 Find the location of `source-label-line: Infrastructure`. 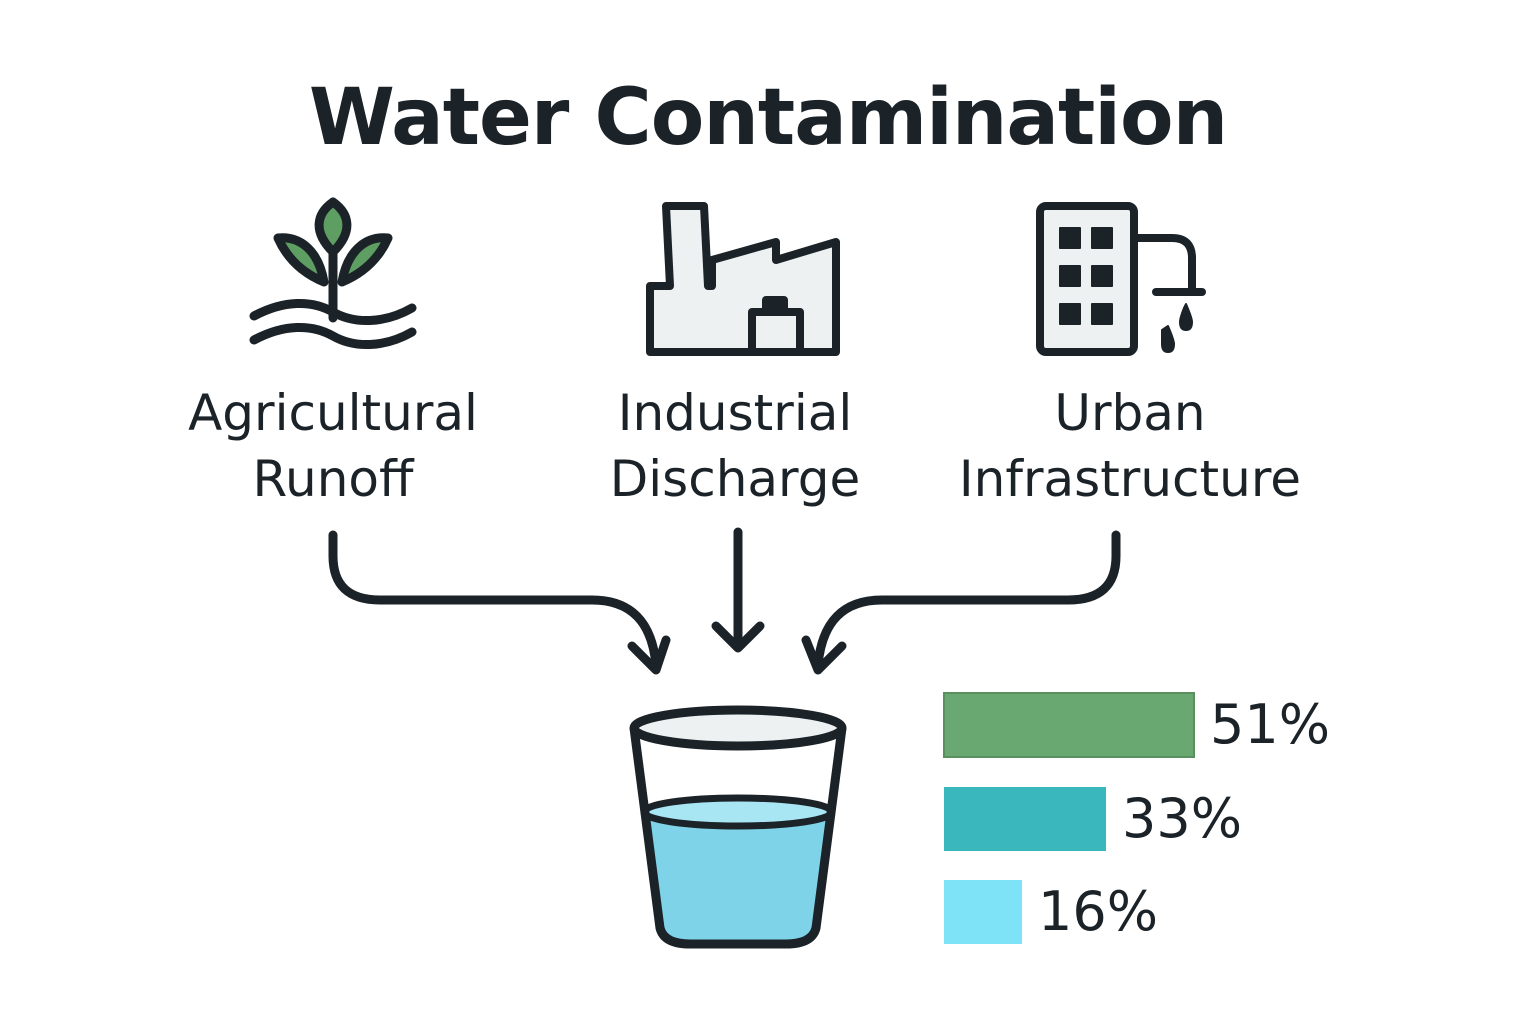

source-label-line: Infrastructure is located at coordinates (1130, 479).